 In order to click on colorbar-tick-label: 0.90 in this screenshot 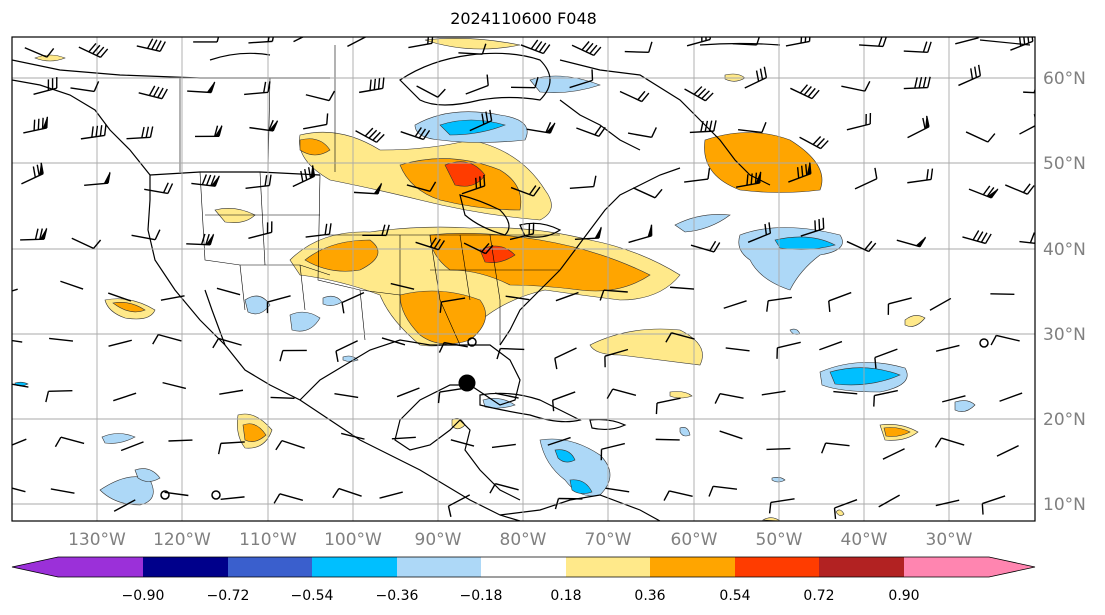, I will do `click(903, 596)`.